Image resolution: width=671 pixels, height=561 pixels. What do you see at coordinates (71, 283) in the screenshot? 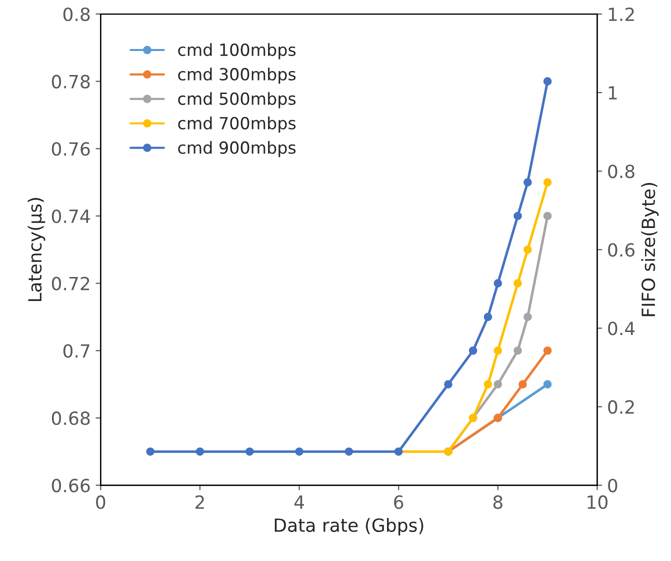
I see `y-tick-label: 0.72` at bounding box center [71, 283].